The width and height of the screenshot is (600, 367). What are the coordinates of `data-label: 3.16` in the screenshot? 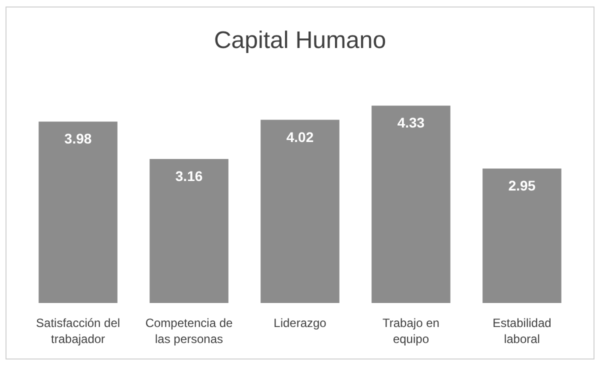 It's located at (189, 176).